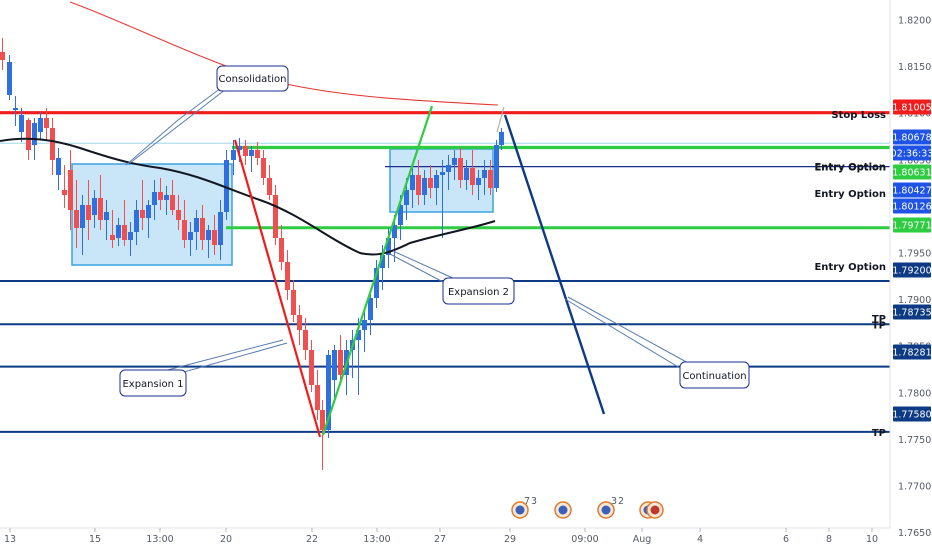  What do you see at coordinates (912, 414) in the screenshot?
I see `price-tag-10: 1.77580` at bounding box center [912, 414].